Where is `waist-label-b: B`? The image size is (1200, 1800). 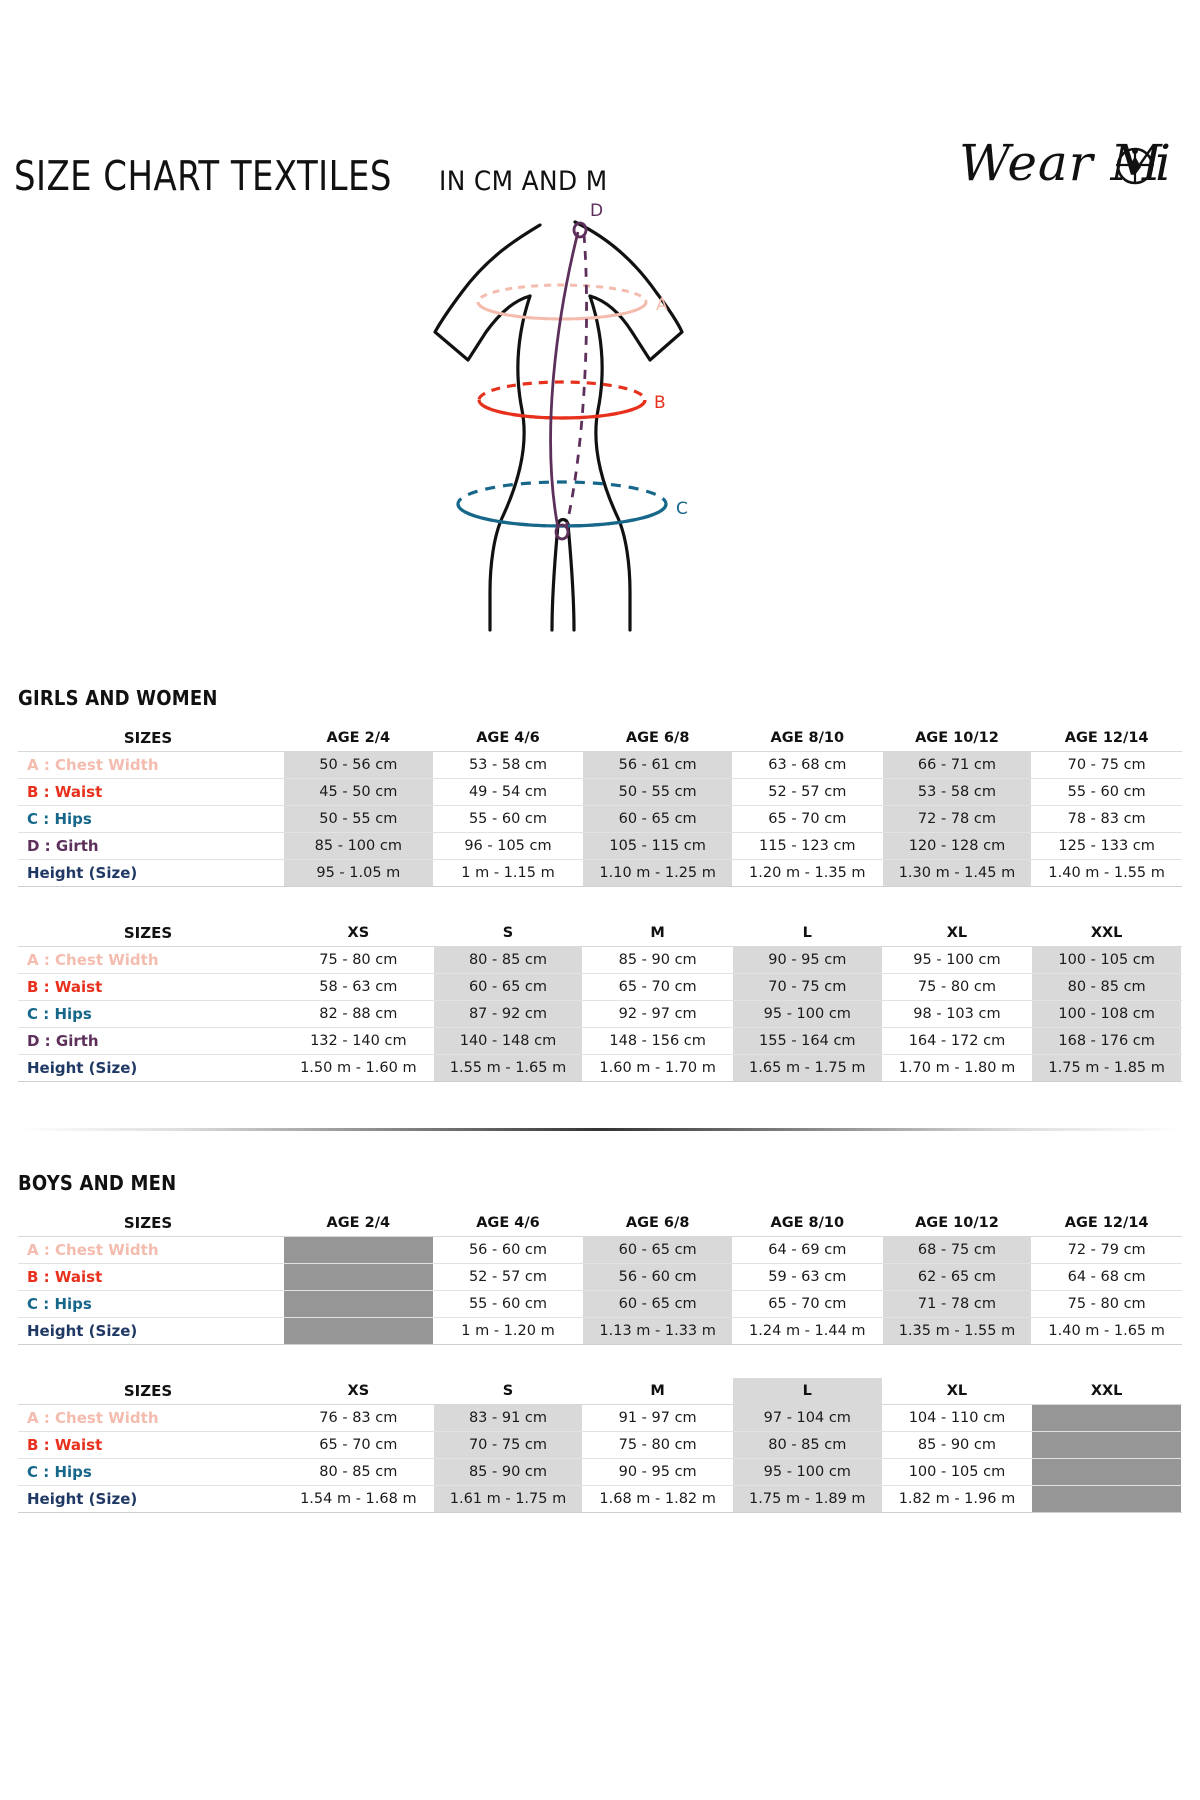 waist-label-b: B is located at coordinates (660, 403).